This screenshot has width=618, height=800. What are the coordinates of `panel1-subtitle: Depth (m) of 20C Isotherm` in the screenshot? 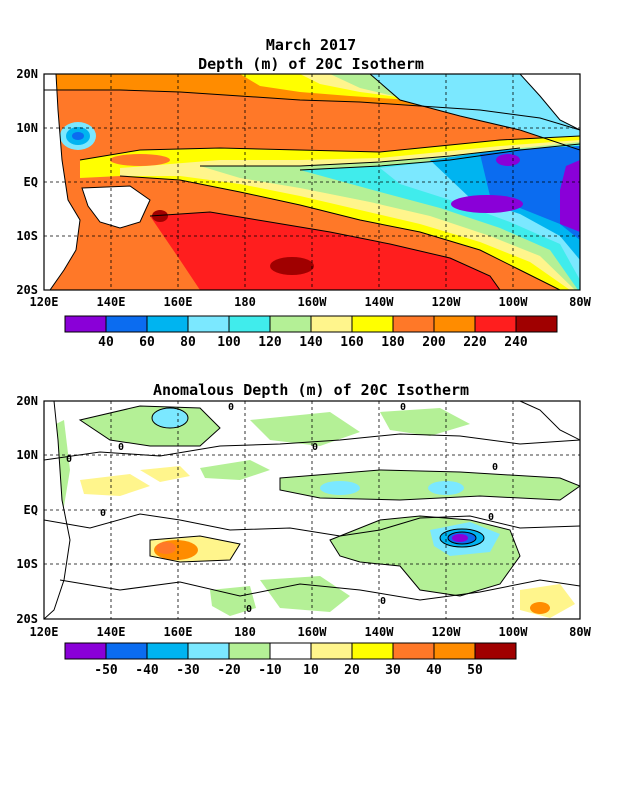 It's located at (311, 64).